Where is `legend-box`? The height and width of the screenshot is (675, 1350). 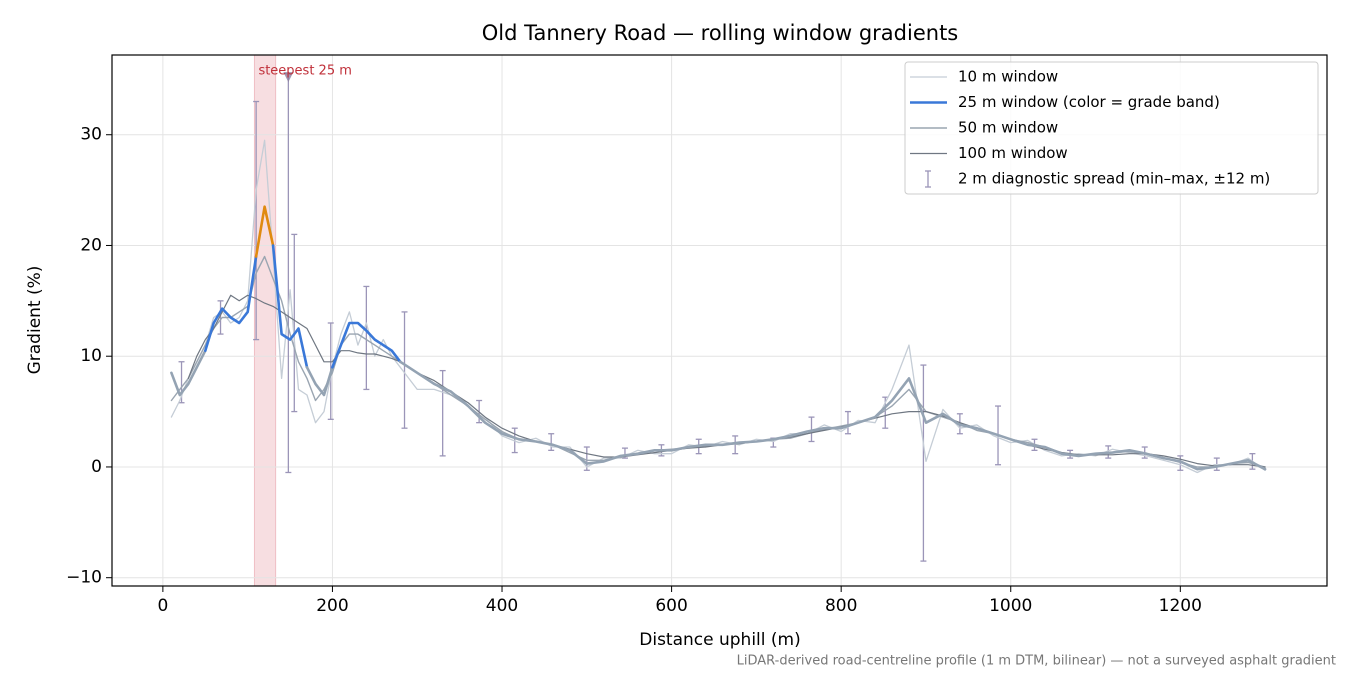 legend-box is located at coordinates (1111, 128).